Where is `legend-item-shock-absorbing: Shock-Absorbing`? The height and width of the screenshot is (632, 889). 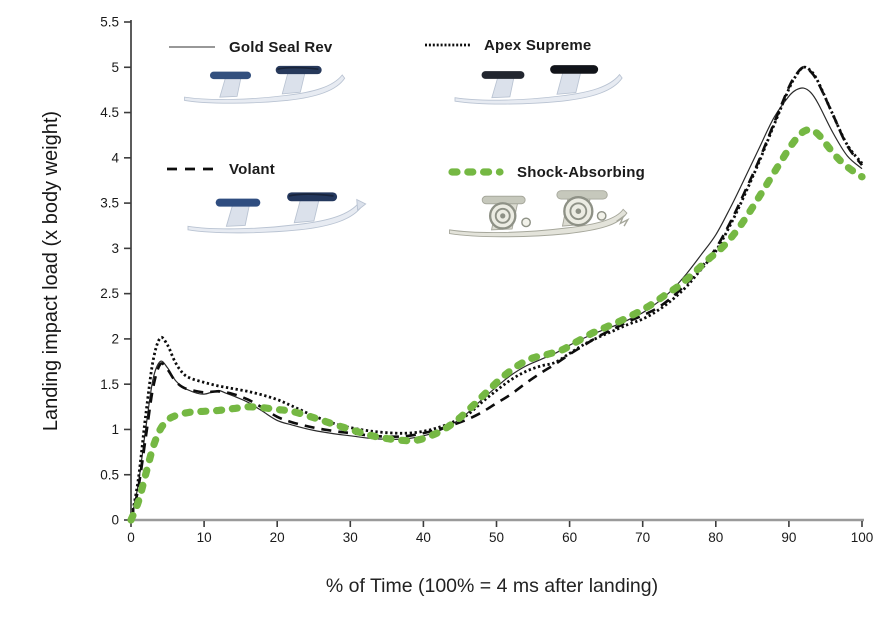
legend-item-shock-absorbing: Shock-Absorbing is located at coordinates (546, 172).